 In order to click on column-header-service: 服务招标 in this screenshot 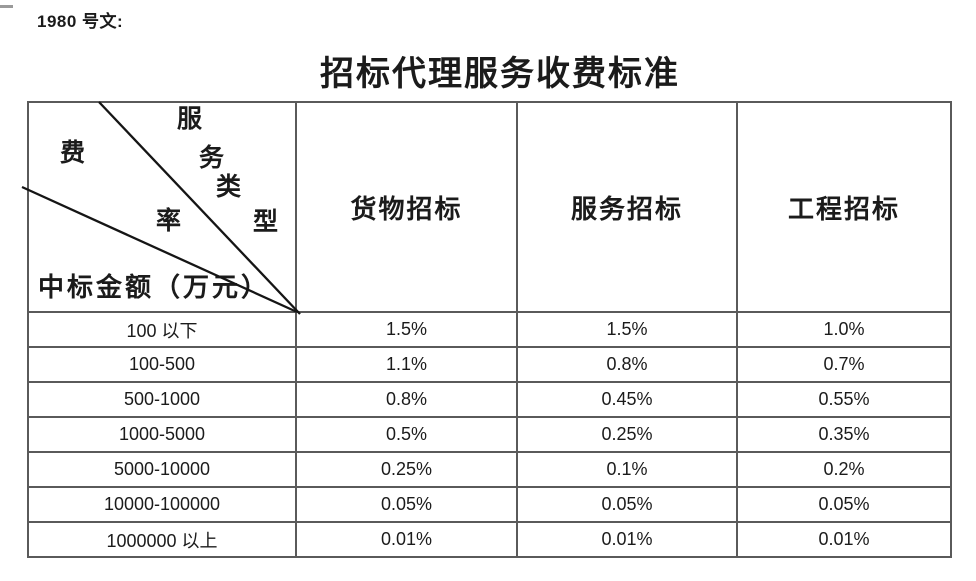, I will do `click(627, 207)`.